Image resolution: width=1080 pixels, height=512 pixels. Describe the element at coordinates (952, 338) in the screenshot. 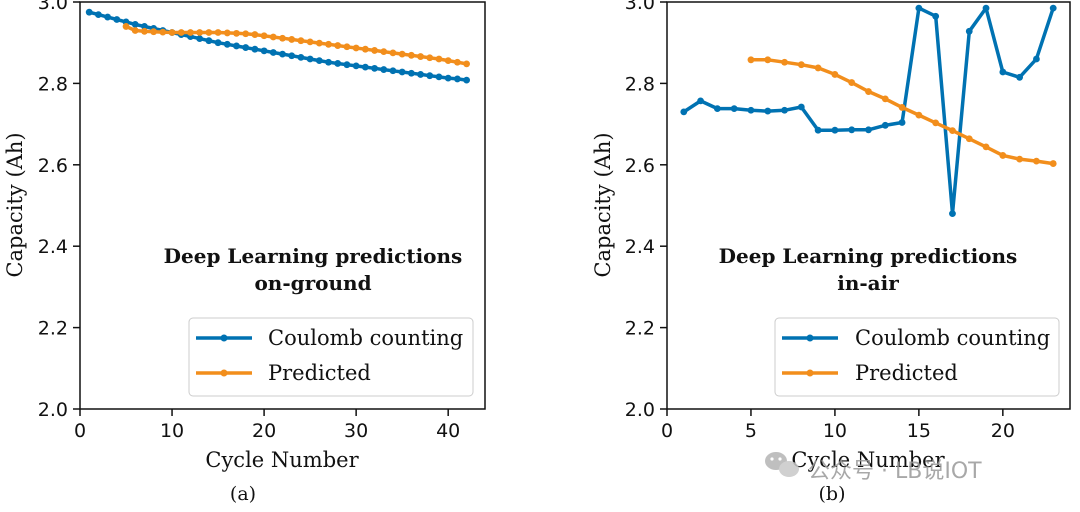

I see `legend-label-coulomb-b: Coulomb counting` at that location.